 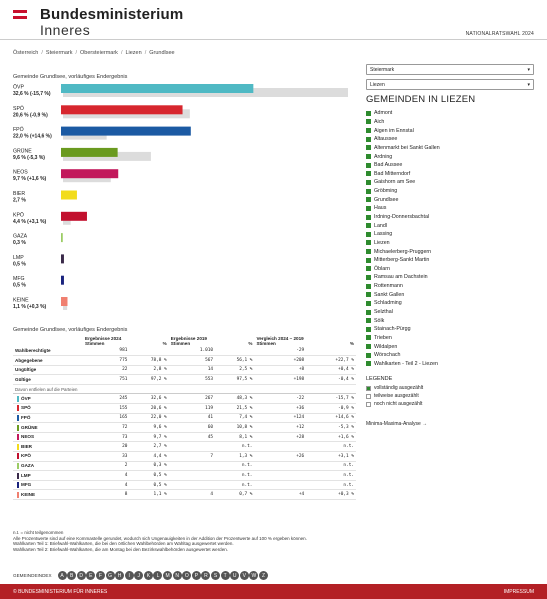 I want to click on index-letter-button: F, so click(x=100, y=575).